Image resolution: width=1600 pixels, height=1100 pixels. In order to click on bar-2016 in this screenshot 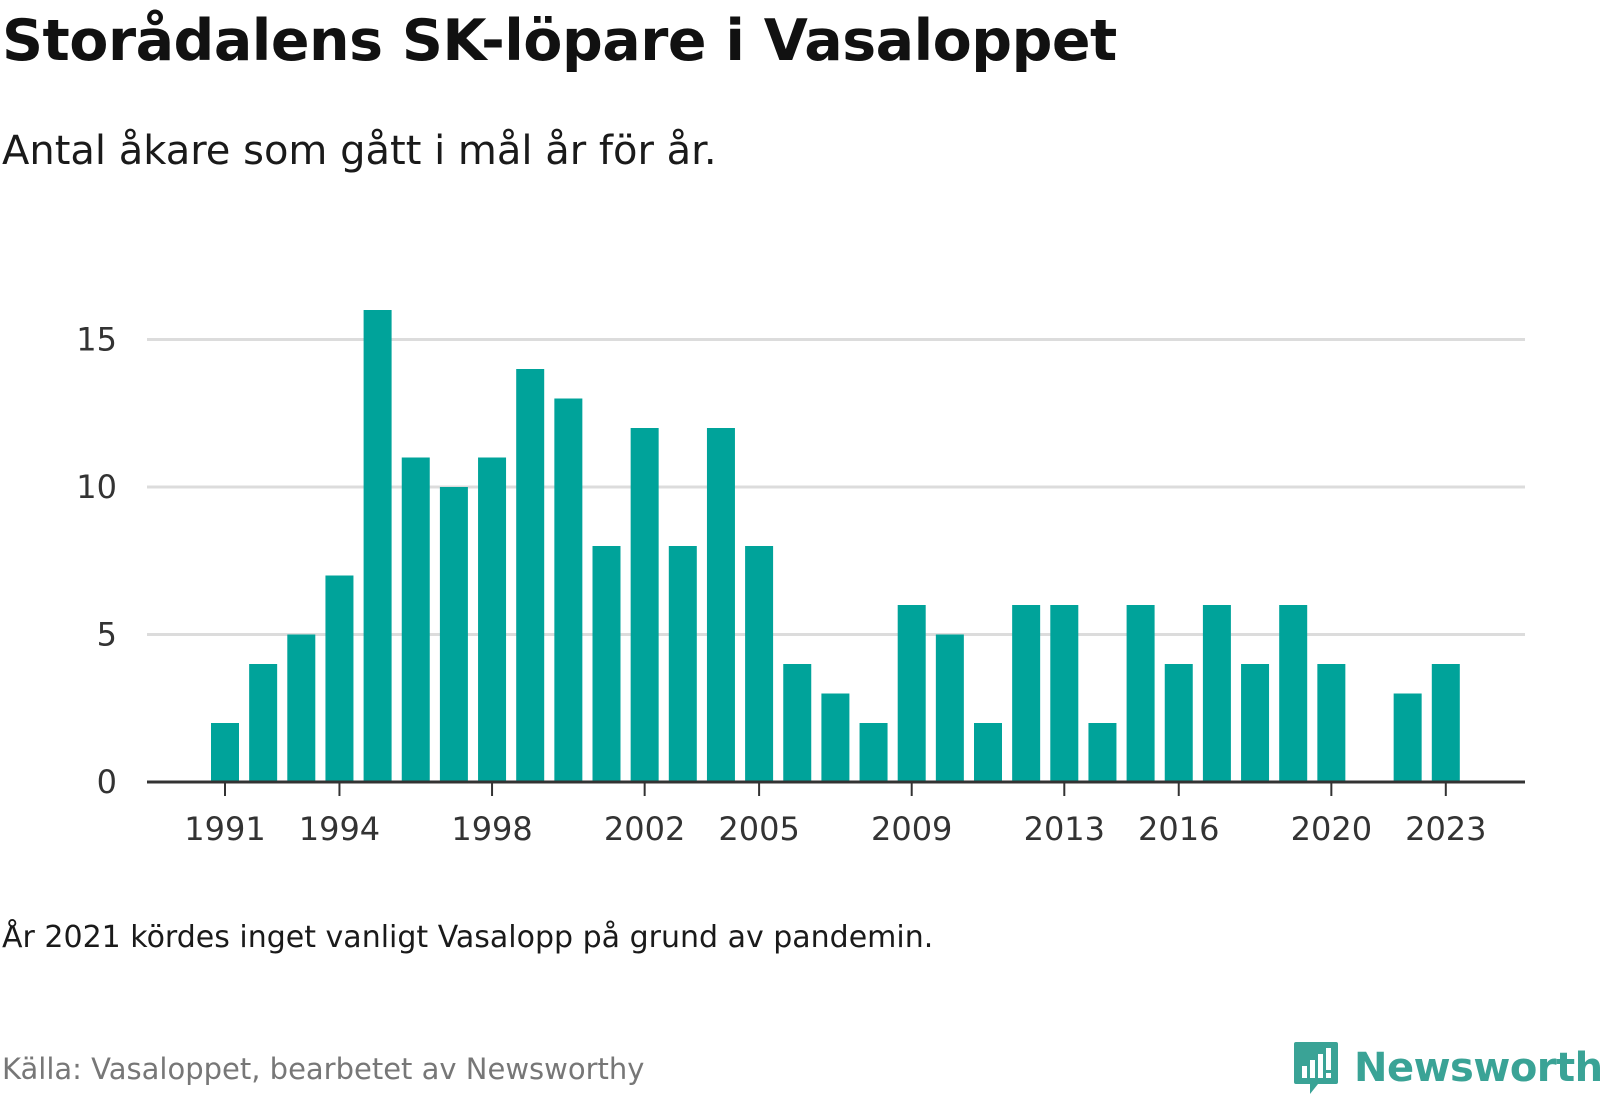, I will do `click(1178, 723)`.